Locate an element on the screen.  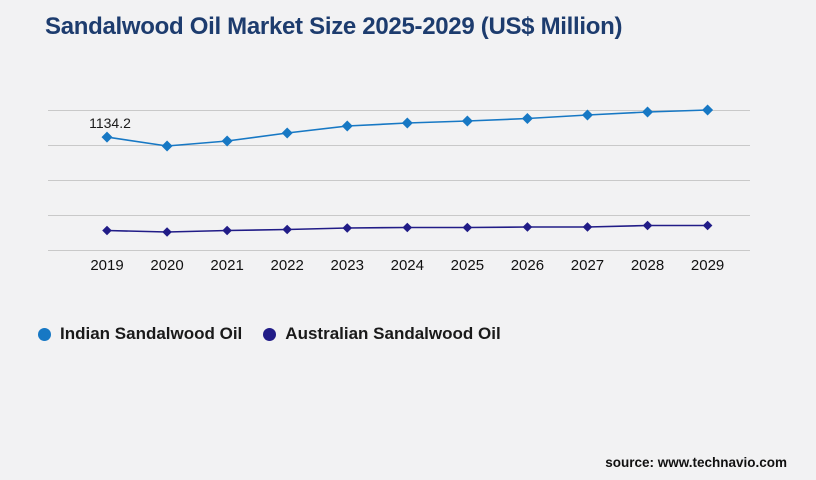
legend-marker-indian-icon is located at coordinates (44, 334).